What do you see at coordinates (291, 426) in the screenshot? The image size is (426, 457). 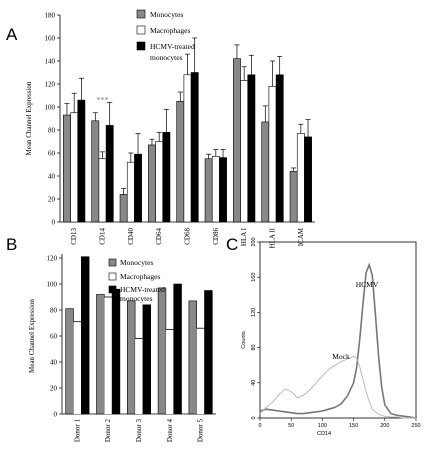 I see `x-tick-label: 50` at bounding box center [291, 426].